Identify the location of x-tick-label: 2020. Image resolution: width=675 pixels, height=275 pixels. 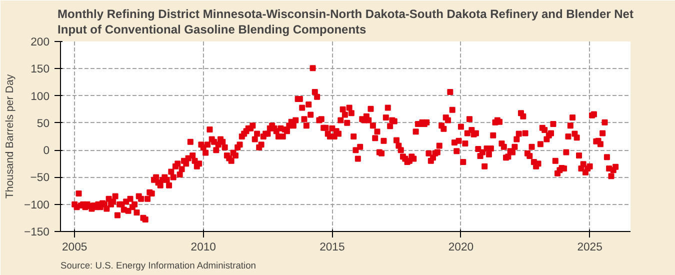
(461, 248).